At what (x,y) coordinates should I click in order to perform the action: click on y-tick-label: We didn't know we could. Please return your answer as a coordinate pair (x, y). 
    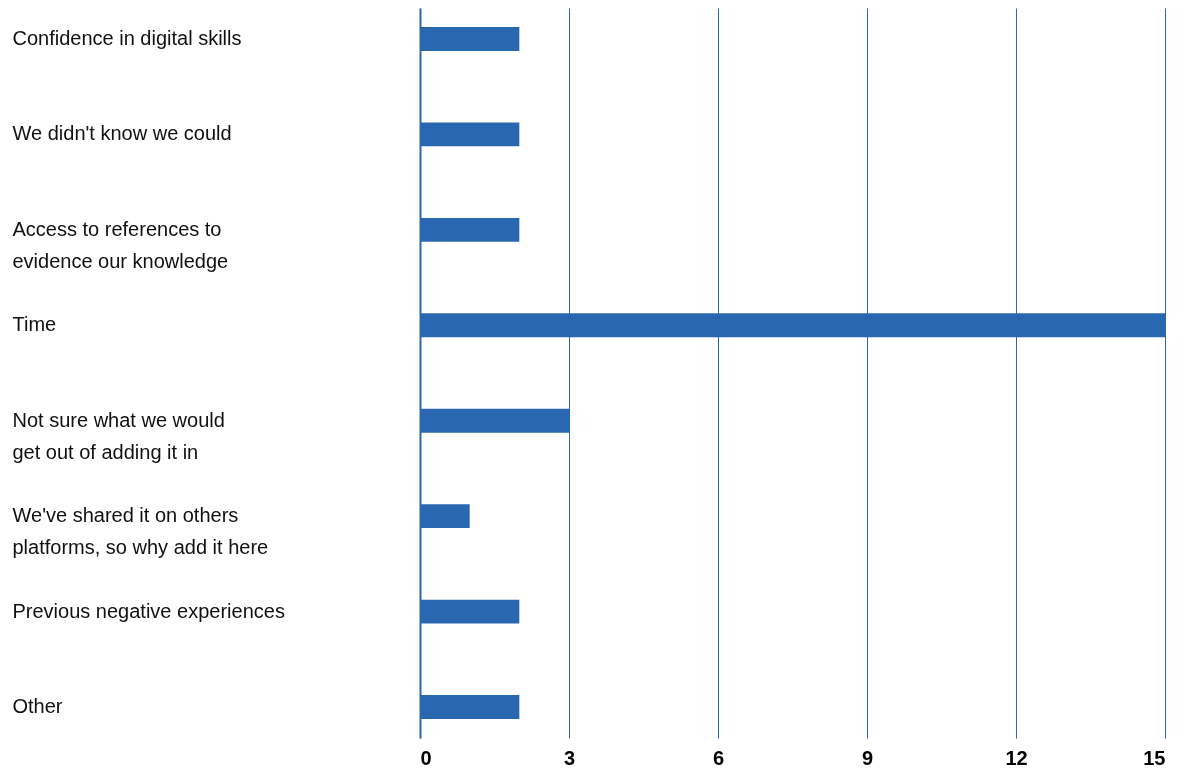
    Looking at the image, I should click on (122, 133).